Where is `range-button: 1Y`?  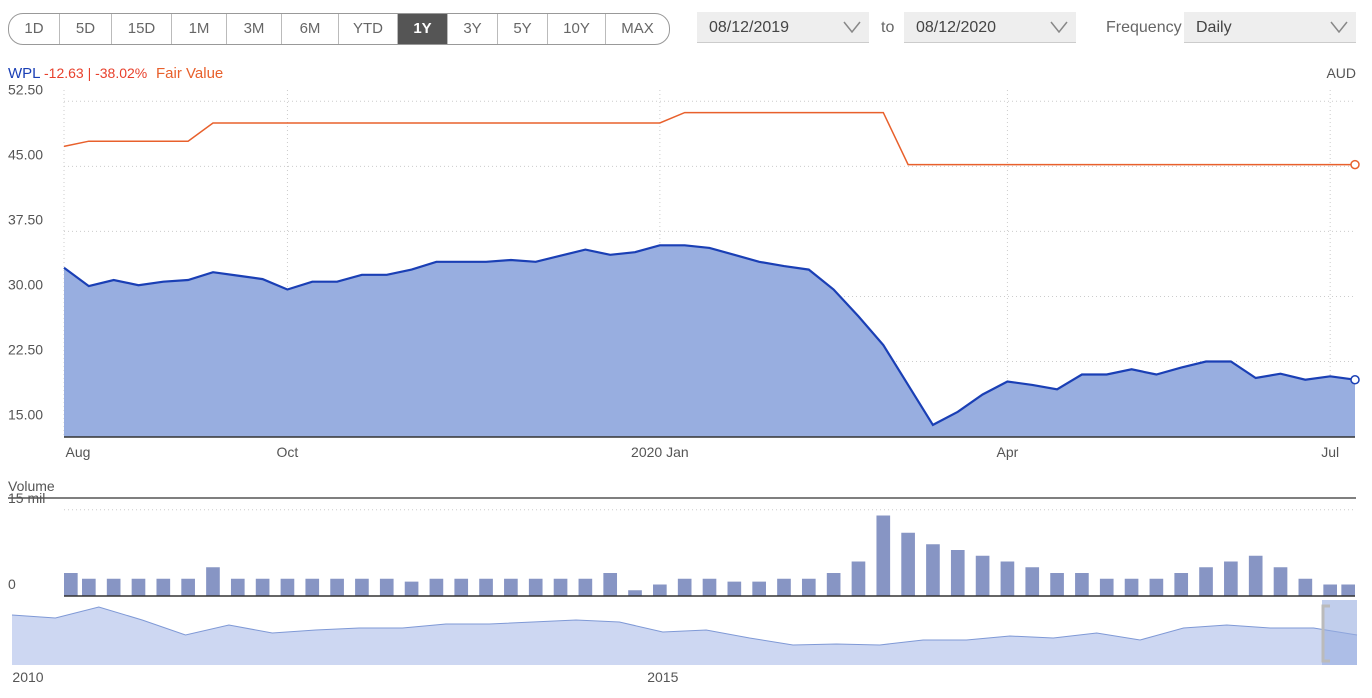 range-button: 1Y is located at coordinates (422, 29).